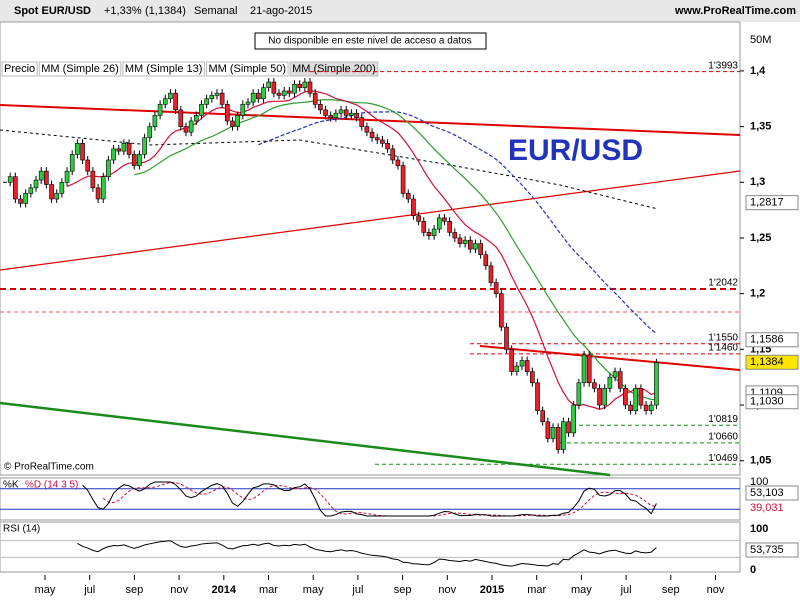 Image resolution: width=800 pixels, height=600 pixels. I want to click on period: Semanal, so click(215, 11).